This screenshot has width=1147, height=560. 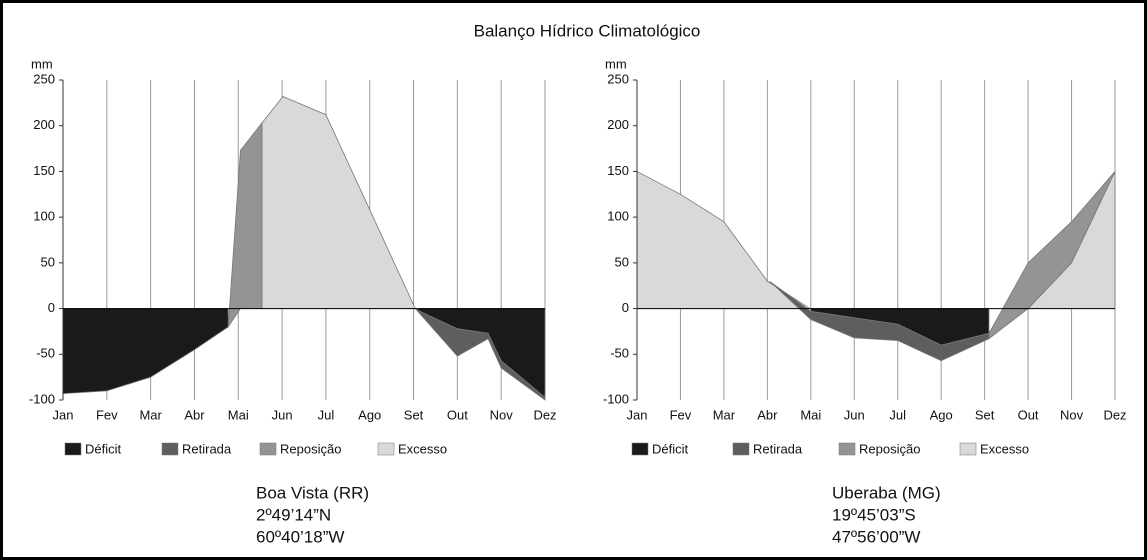 I want to click on caption: 47º56’00”W, so click(x=876, y=536).